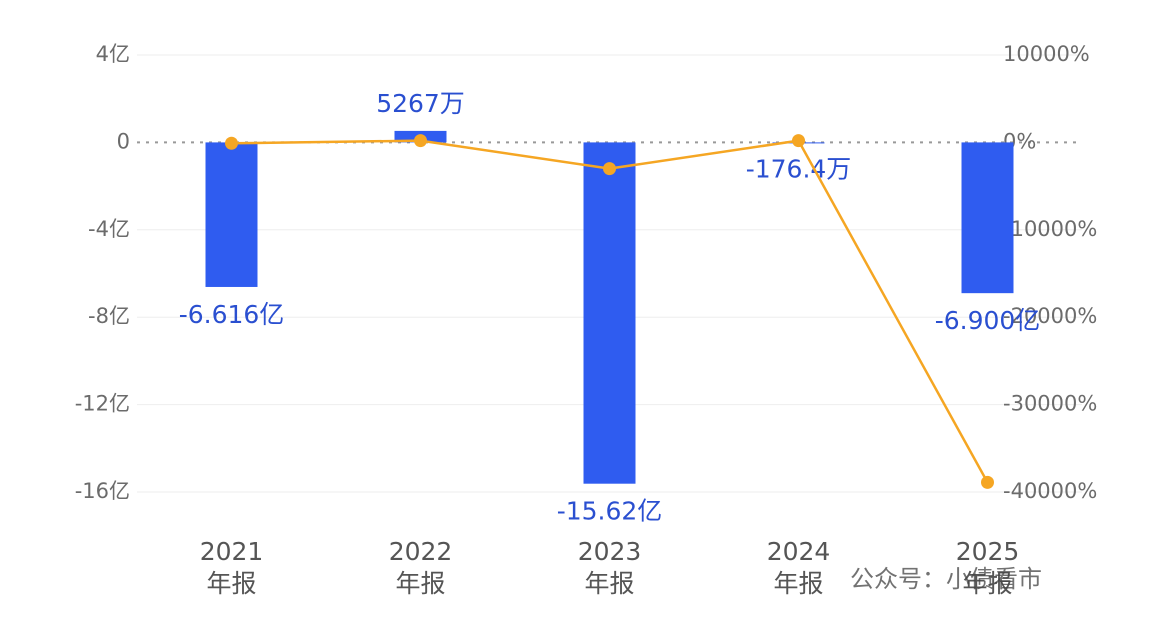 This screenshot has height=626, width=1154. I want to click on value-label: -6.900亿, so click(988, 320).